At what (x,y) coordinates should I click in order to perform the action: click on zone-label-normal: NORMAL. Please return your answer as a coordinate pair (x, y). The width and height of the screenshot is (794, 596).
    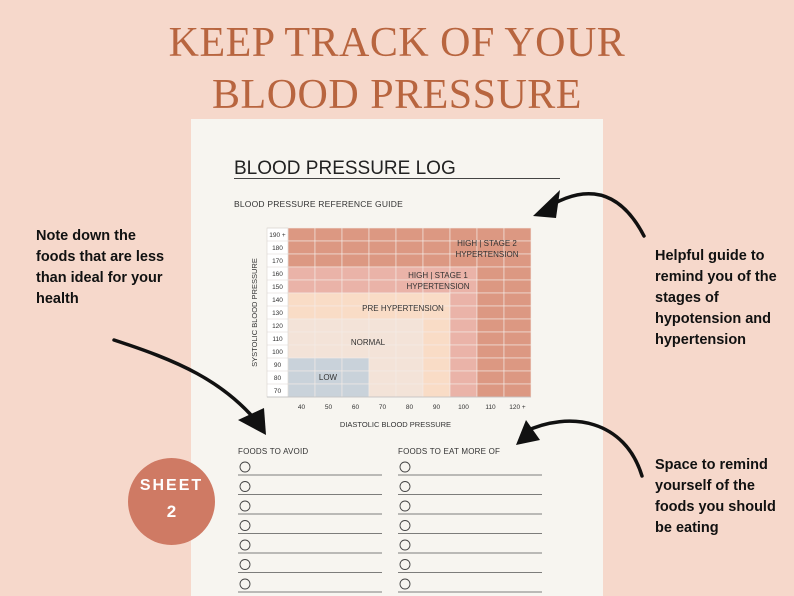
    Looking at the image, I should click on (368, 342).